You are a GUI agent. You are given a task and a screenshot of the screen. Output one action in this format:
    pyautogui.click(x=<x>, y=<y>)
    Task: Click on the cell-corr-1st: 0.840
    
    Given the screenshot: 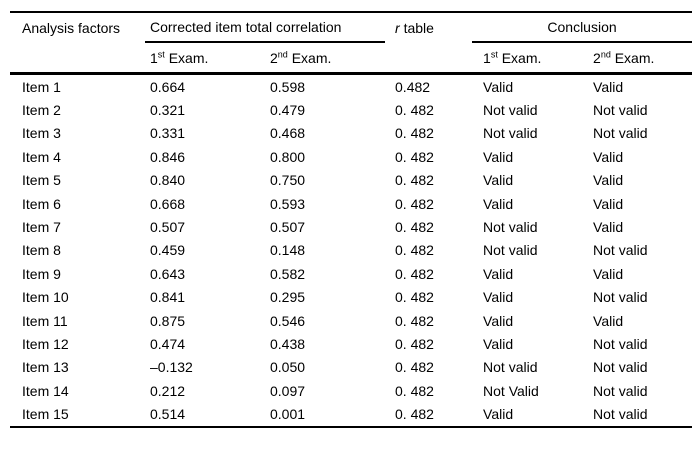 What is the action you would take?
    pyautogui.click(x=168, y=180)
    